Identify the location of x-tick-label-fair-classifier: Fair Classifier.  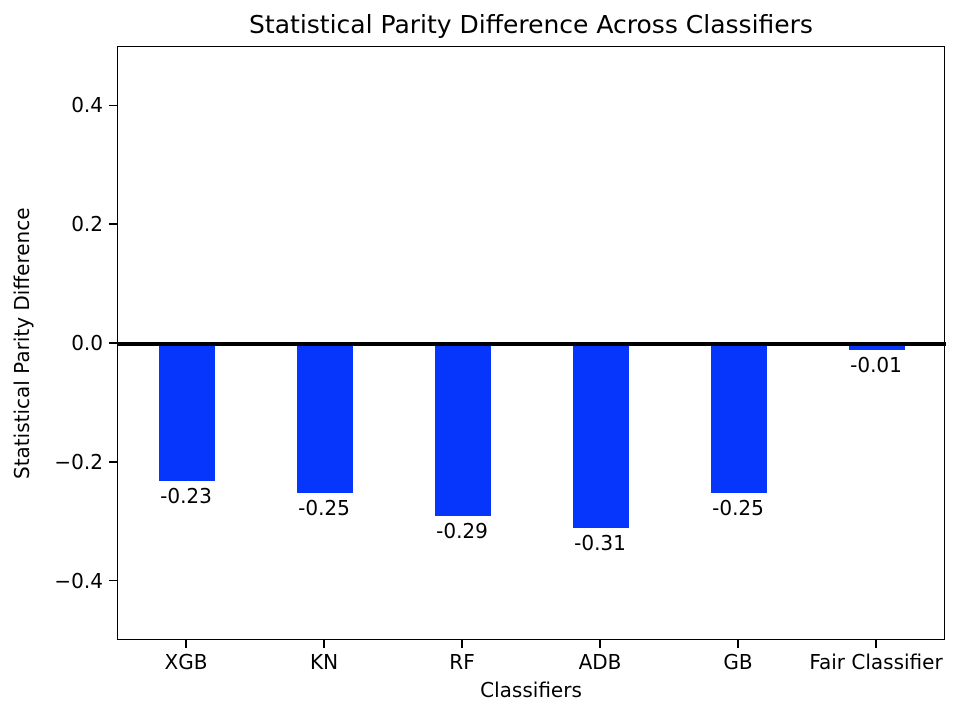
(876, 662).